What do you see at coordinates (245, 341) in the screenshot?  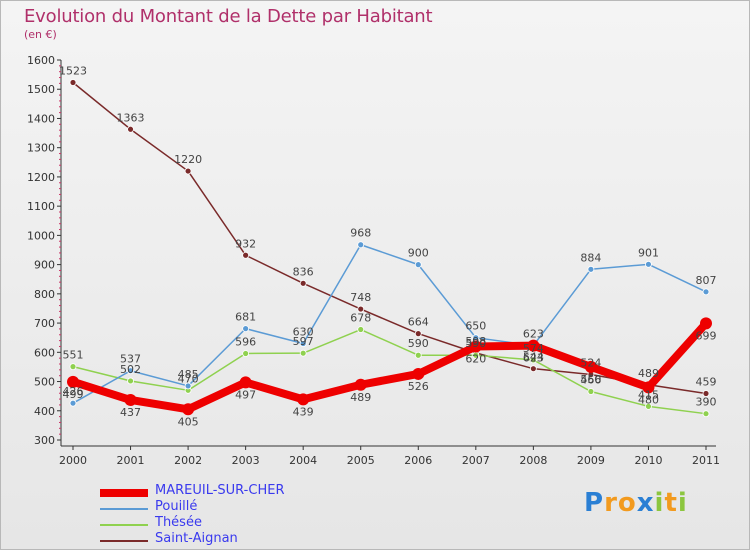 I see `data-label: 596` at bounding box center [245, 341].